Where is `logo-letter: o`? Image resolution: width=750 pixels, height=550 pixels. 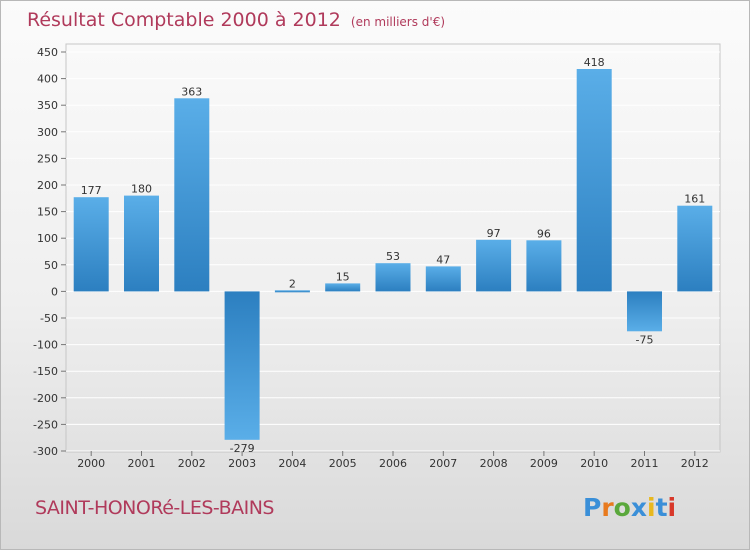 logo-letter: o is located at coordinates (622, 507).